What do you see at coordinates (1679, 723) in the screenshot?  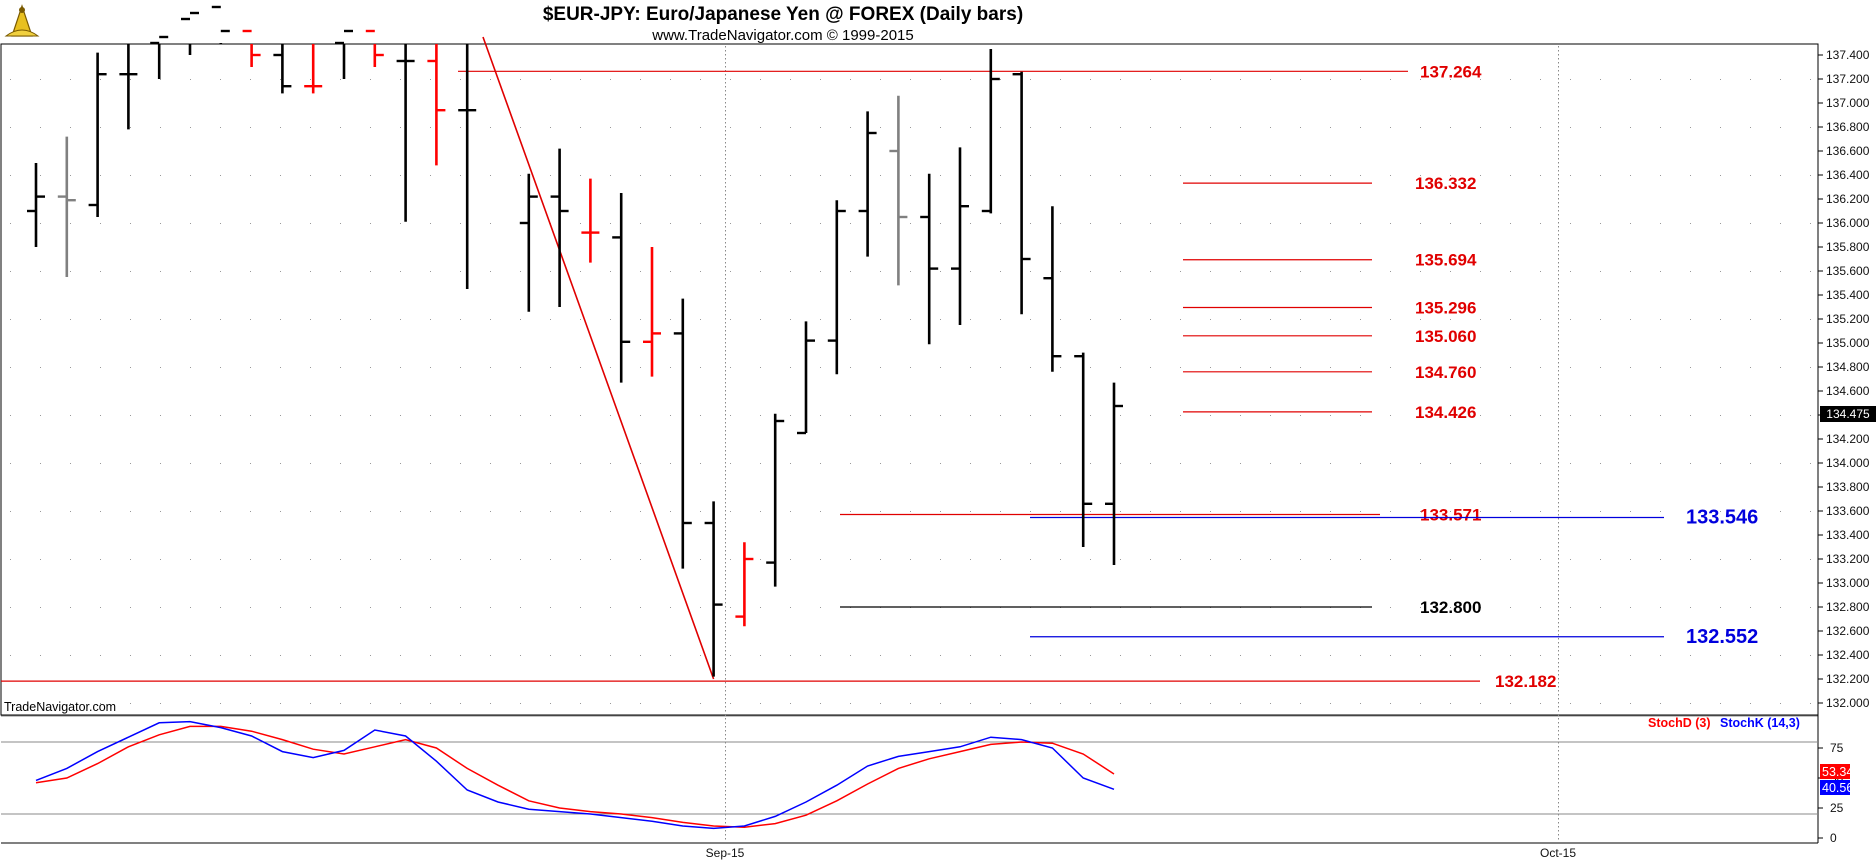 I see `stoch-d-legend: StochD (3)` at bounding box center [1679, 723].